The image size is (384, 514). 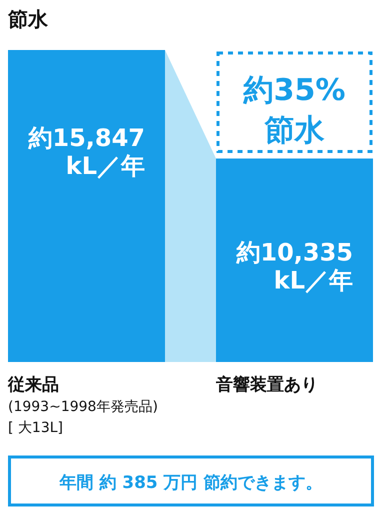 I want to click on data-label: 約10,335 kL／年, so click(x=294, y=266).